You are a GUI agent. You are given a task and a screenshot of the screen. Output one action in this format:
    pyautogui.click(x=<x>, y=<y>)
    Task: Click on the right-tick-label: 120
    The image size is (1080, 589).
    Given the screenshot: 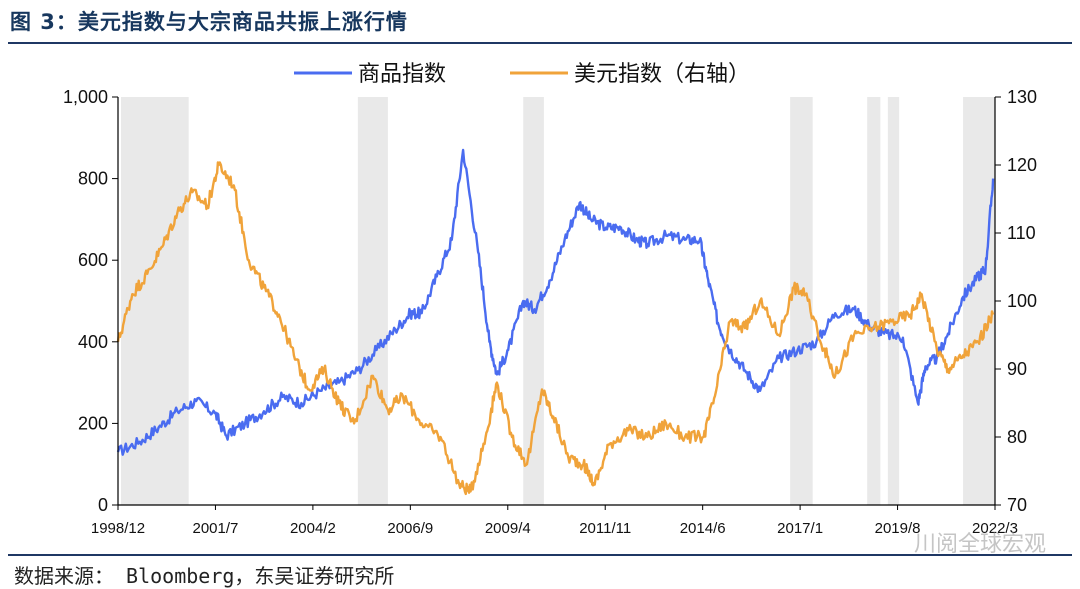 What is the action you would take?
    pyautogui.click(x=1022, y=165)
    